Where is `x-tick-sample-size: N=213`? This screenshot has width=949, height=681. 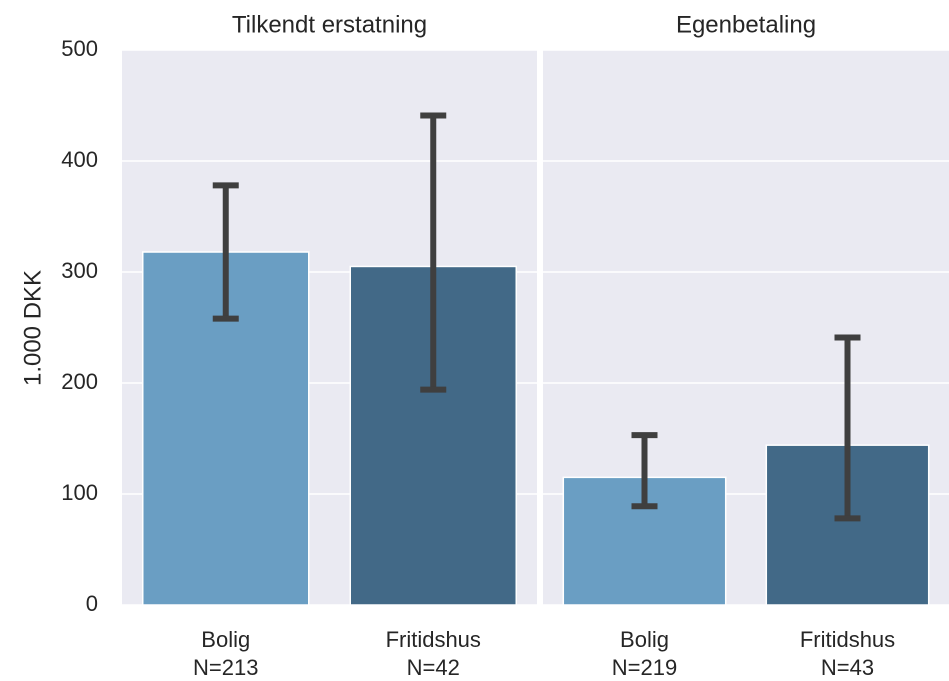
x-tick-sample-size: N=213 is located at coordinates (225, 667).